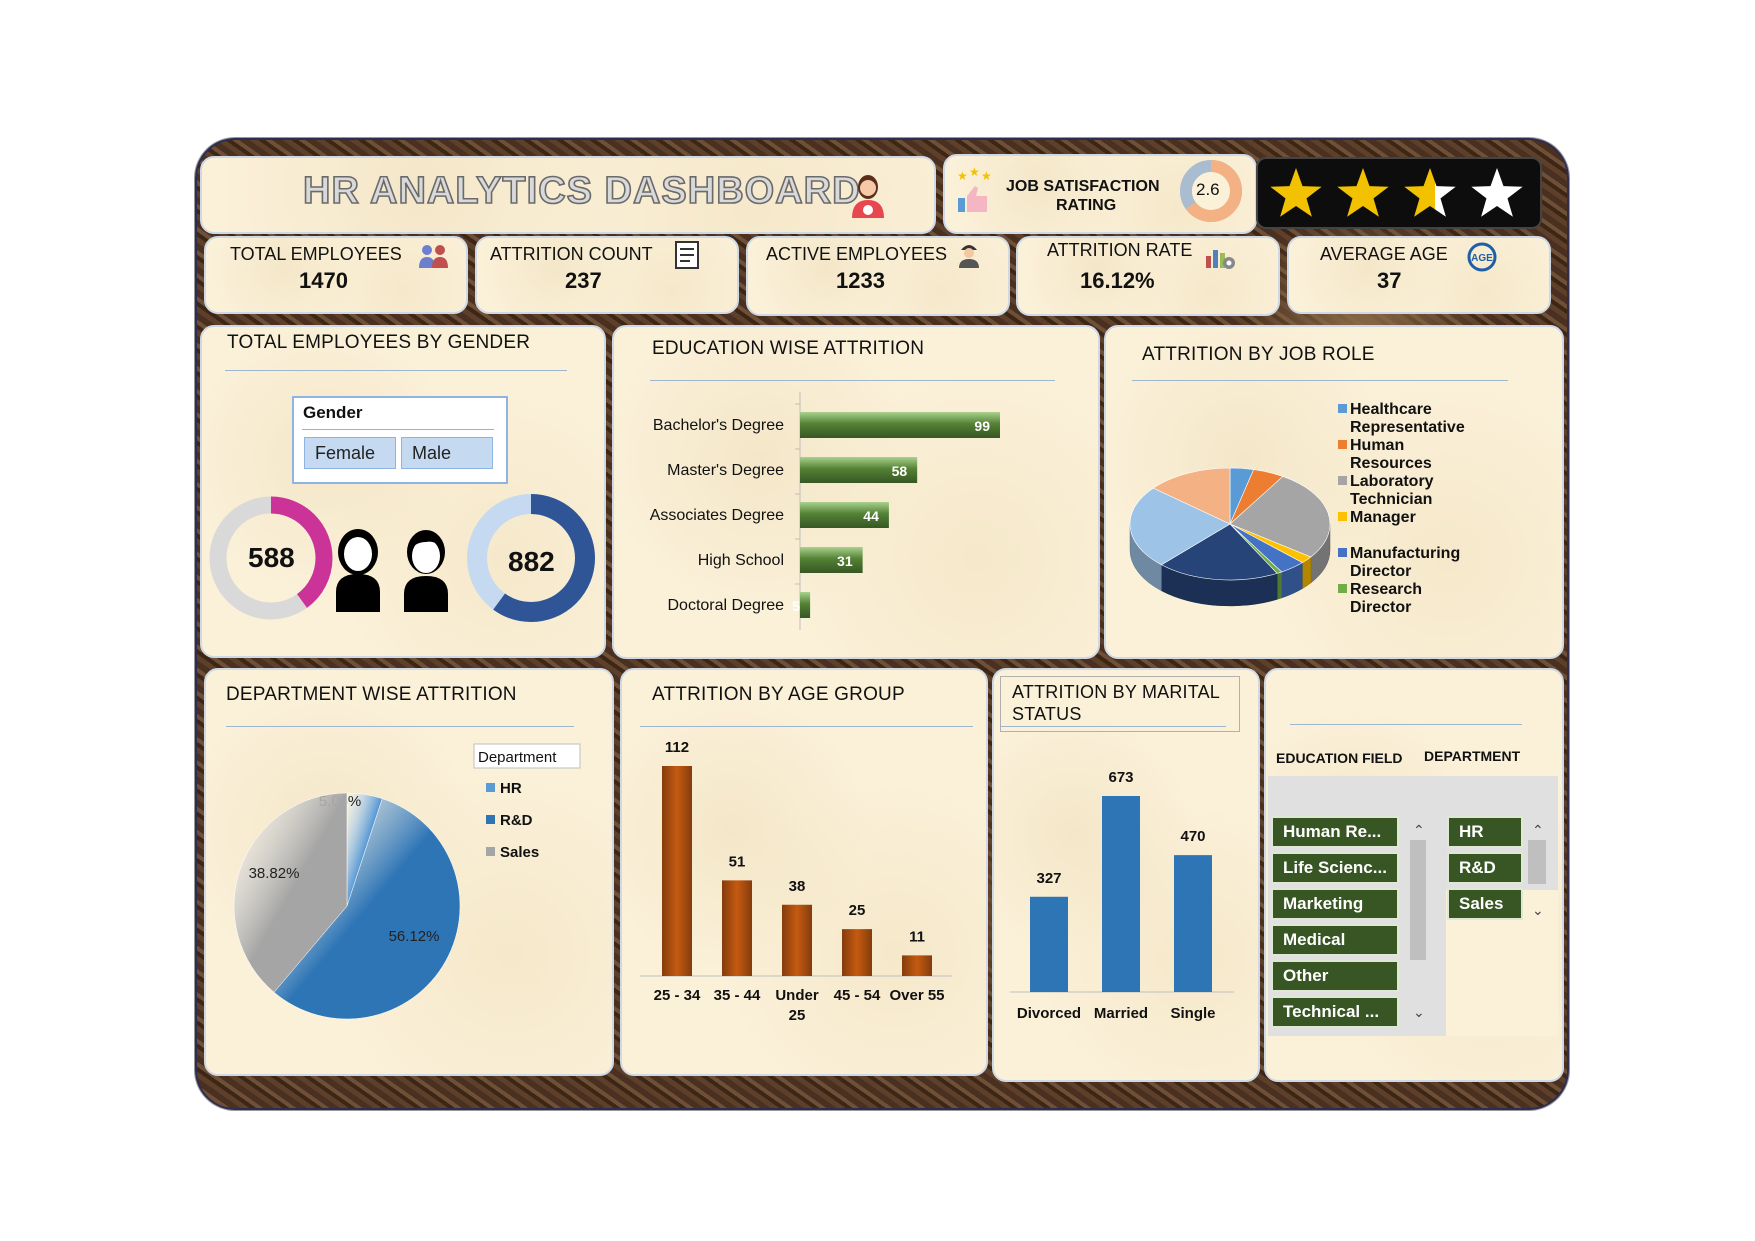 This screenshot has width=1755, height=1241. What do you see at coordinates (860, 280) in the screenshot?
I see `kpi-value: 1233` at bounding box center [860, 280].